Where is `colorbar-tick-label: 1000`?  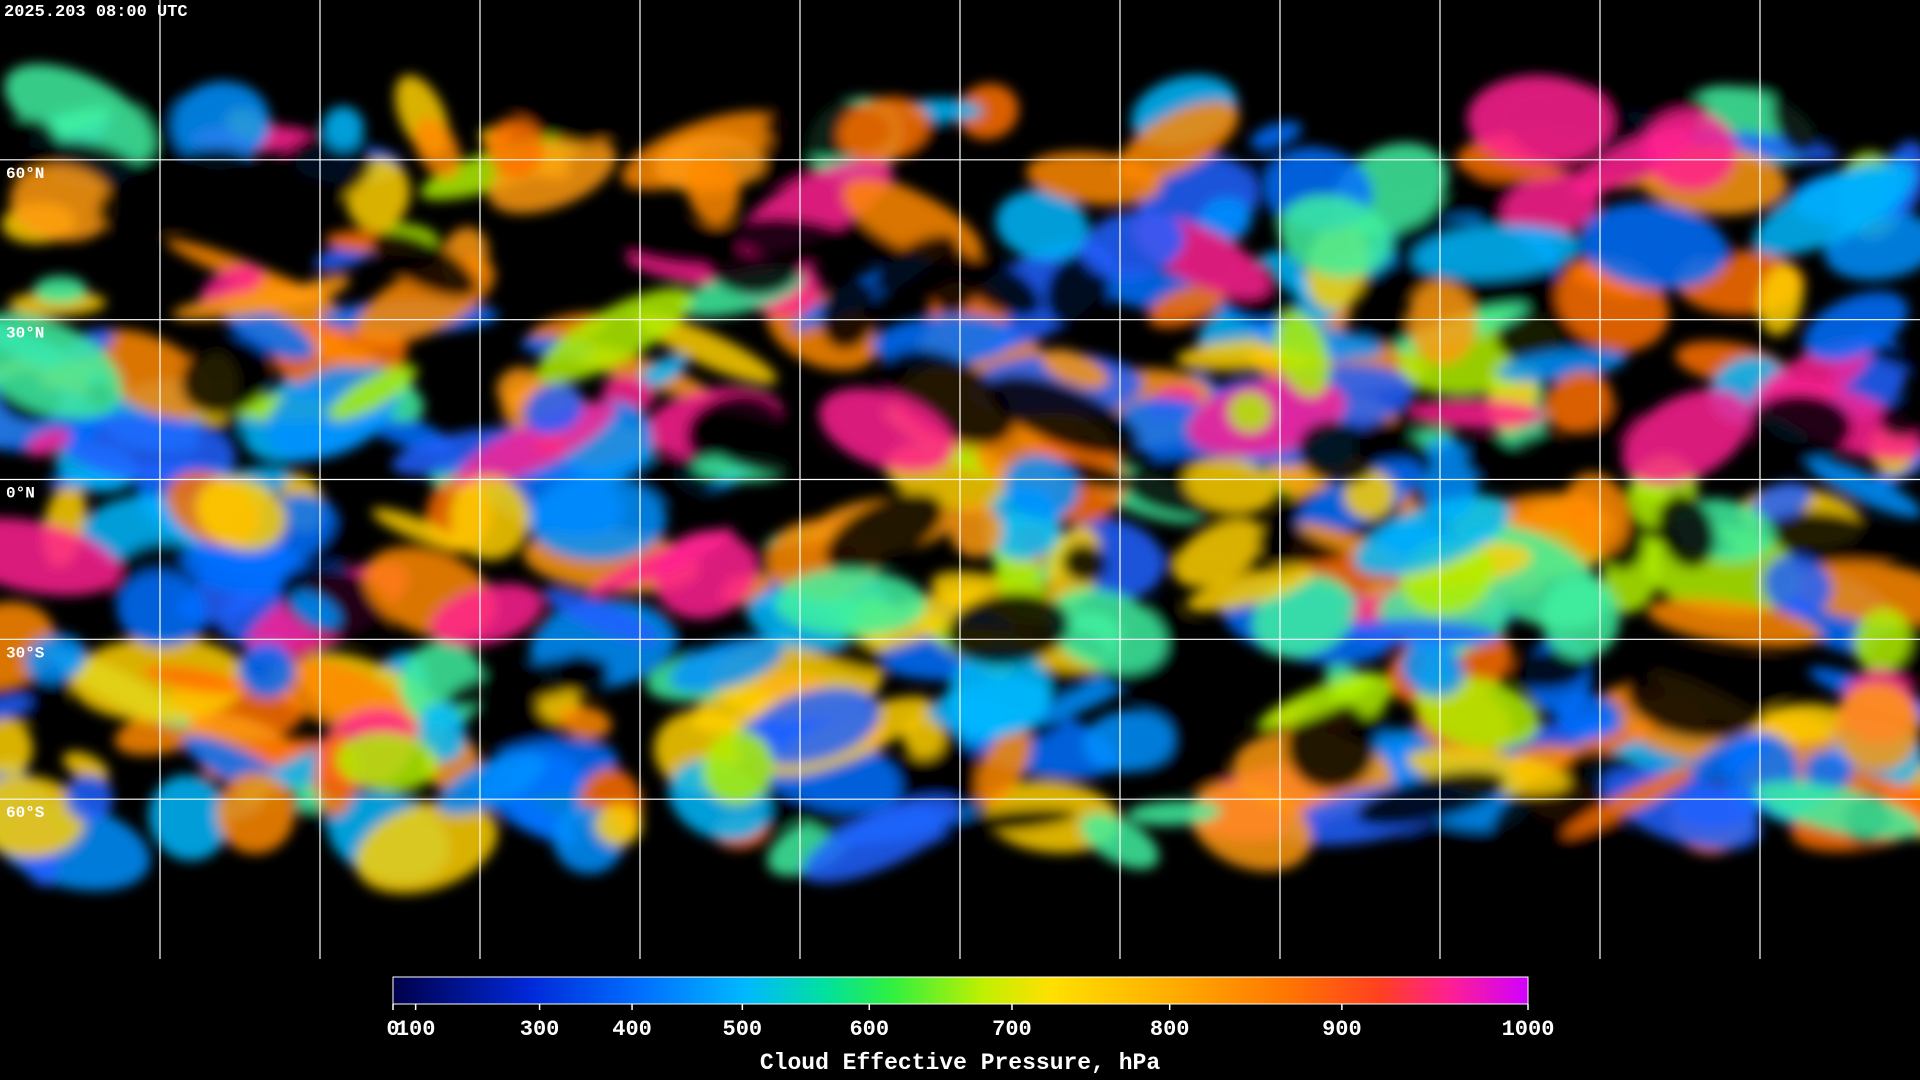 colorbar-tick-label: 1000 is located at coordinates (1528, 1029).